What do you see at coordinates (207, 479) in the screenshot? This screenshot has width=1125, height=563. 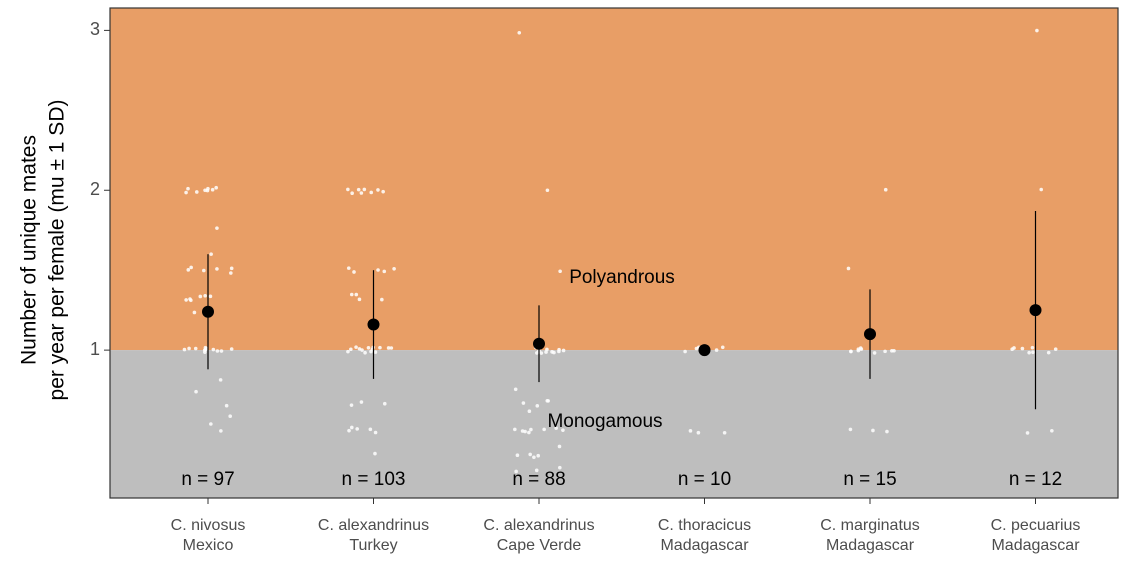 I see `n-label: n = 97` at bounding box center [207, 479].